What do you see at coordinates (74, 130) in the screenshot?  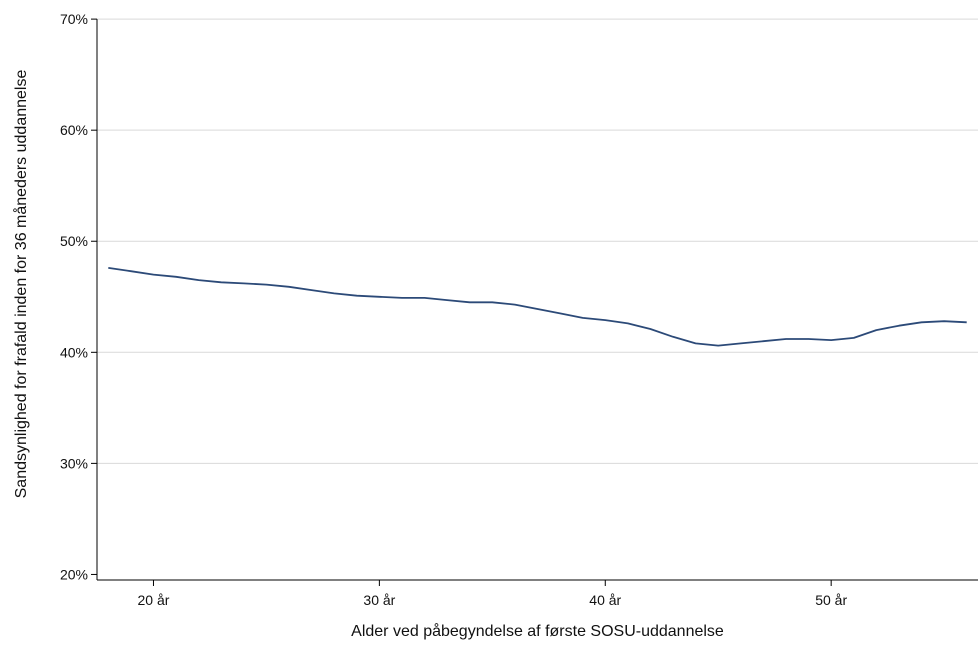 I see `y-tick-label: 60%` at bounding box center [74, 130].